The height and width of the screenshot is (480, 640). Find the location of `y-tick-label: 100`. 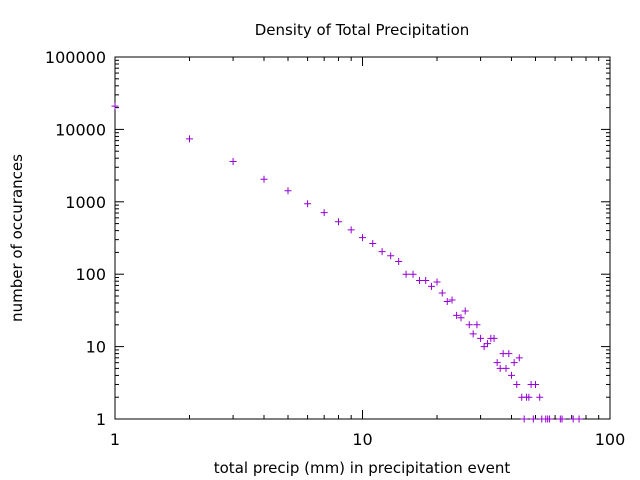

y-tick-label: 100 is located at coordinates (90, 274).